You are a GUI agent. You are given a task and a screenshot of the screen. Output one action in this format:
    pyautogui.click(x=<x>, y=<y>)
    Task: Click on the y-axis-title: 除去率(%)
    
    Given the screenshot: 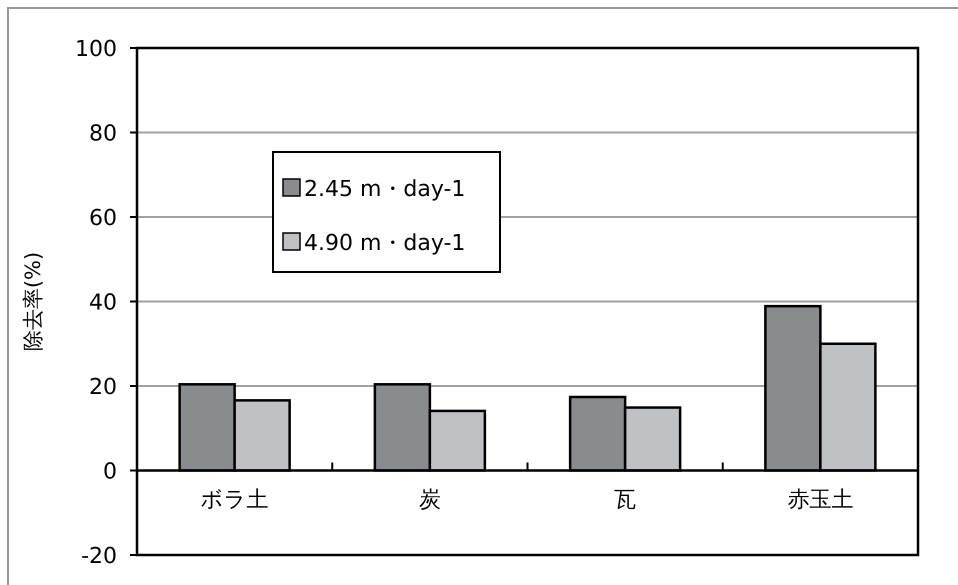 What is the action you would take?
    pyautogui.click(x=33, y=302)
    